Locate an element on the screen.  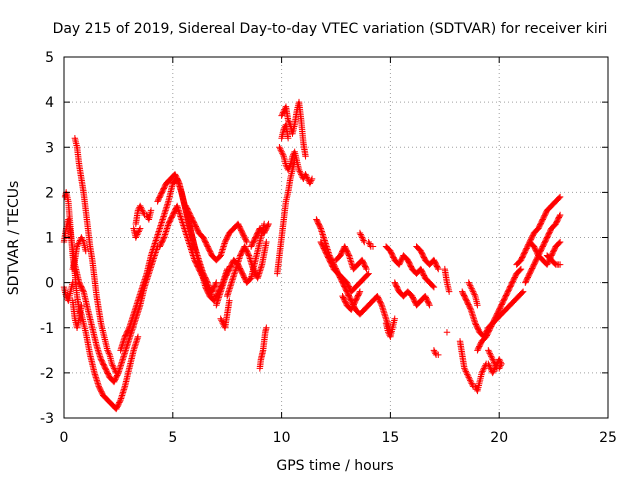
x-tick-label: 10 is located at coordinates (282, 438).